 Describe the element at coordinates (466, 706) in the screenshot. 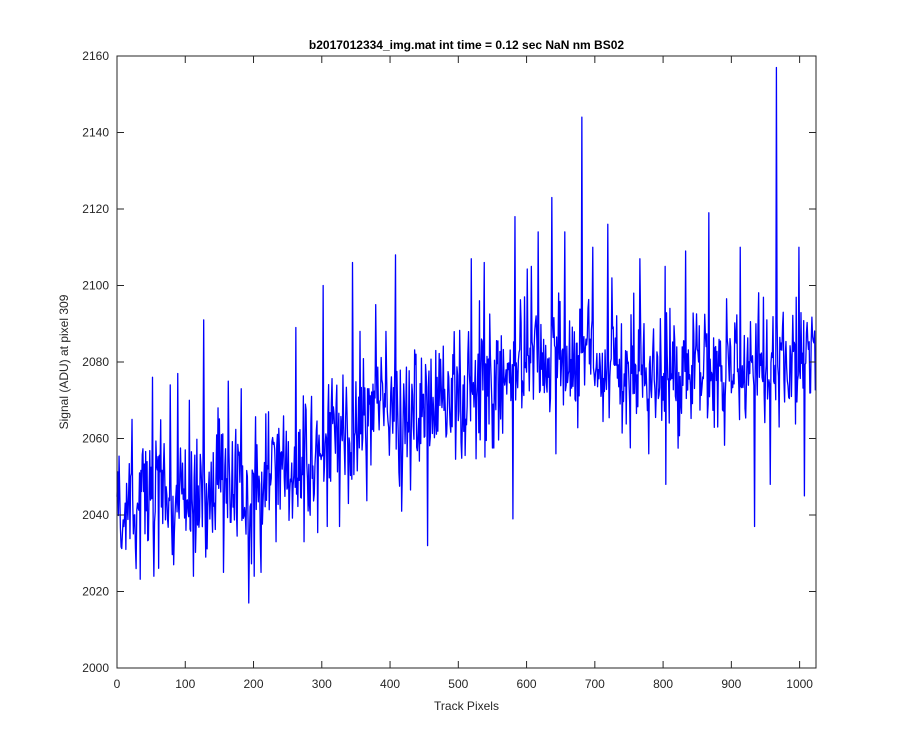

I see `x-axis-label: Track Pixels` at that location.